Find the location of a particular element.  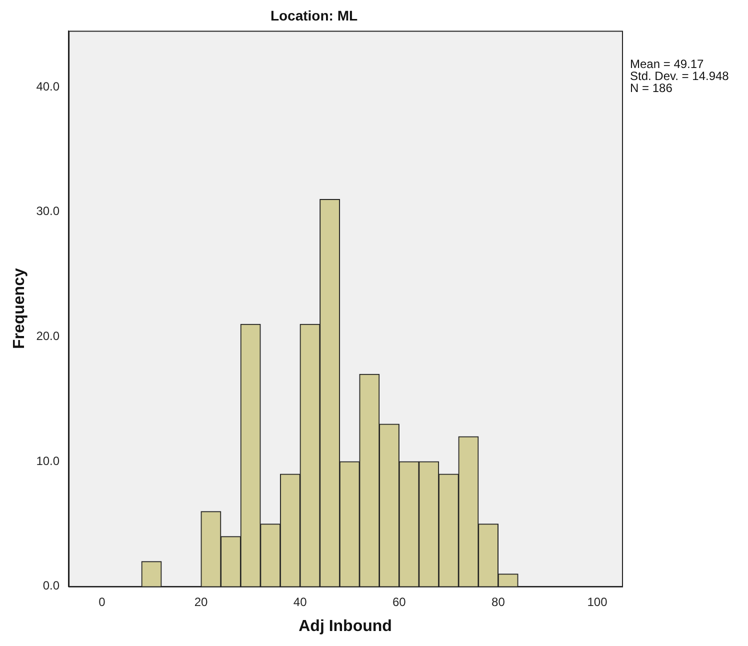

y-tick-label: 40.0 is located at coordinates (48, 86).